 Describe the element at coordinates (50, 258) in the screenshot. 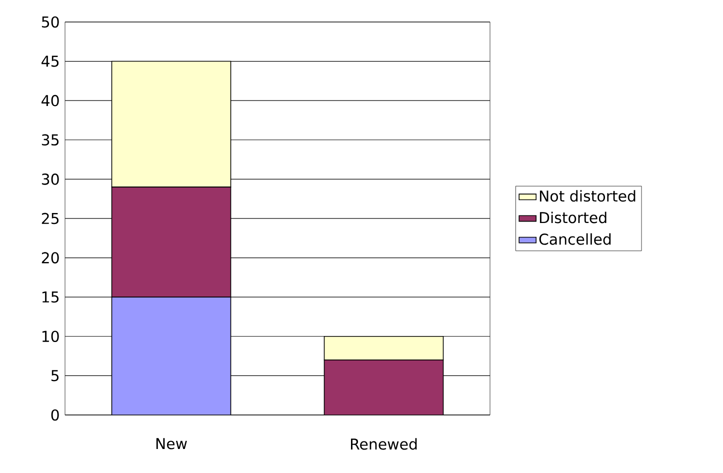

I see `y-tick-label: 20` at that location.